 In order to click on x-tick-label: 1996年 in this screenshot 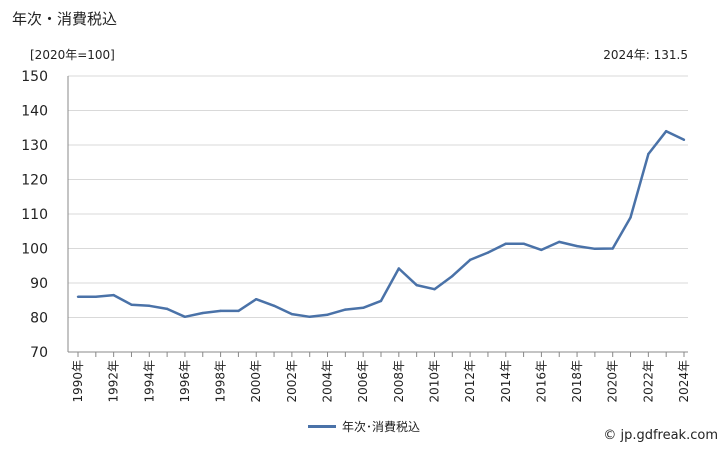, I will do `click(185, 381)`.